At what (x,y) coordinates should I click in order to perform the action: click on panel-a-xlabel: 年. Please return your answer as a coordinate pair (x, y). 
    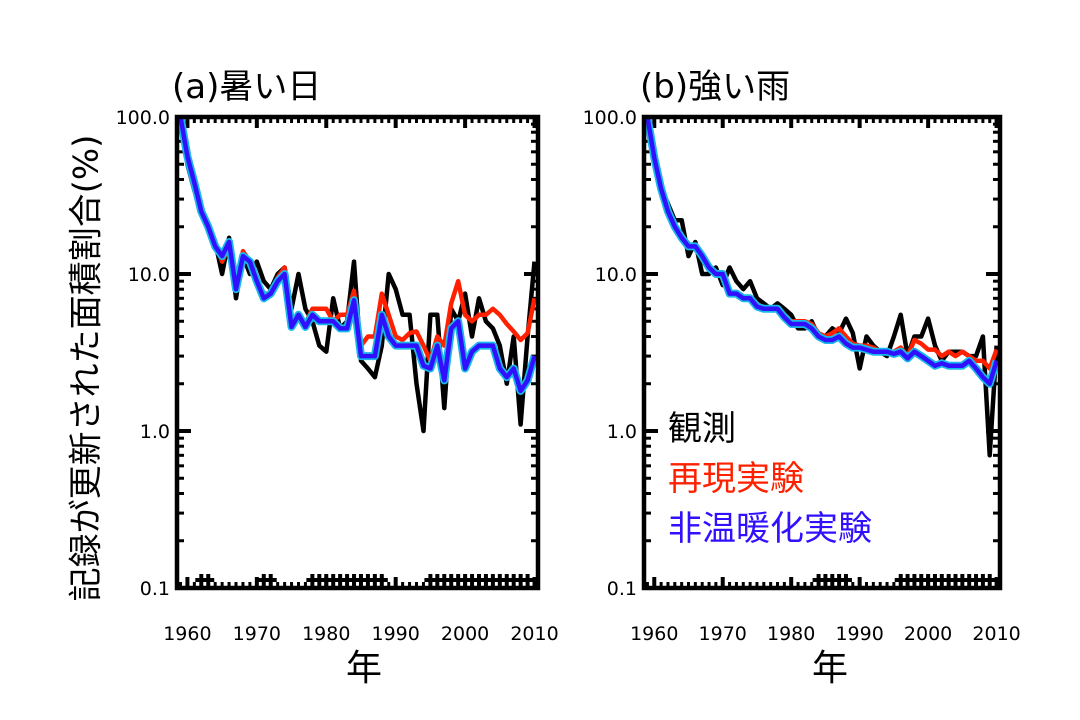
    Looking at the image, I should click on (364, 668).